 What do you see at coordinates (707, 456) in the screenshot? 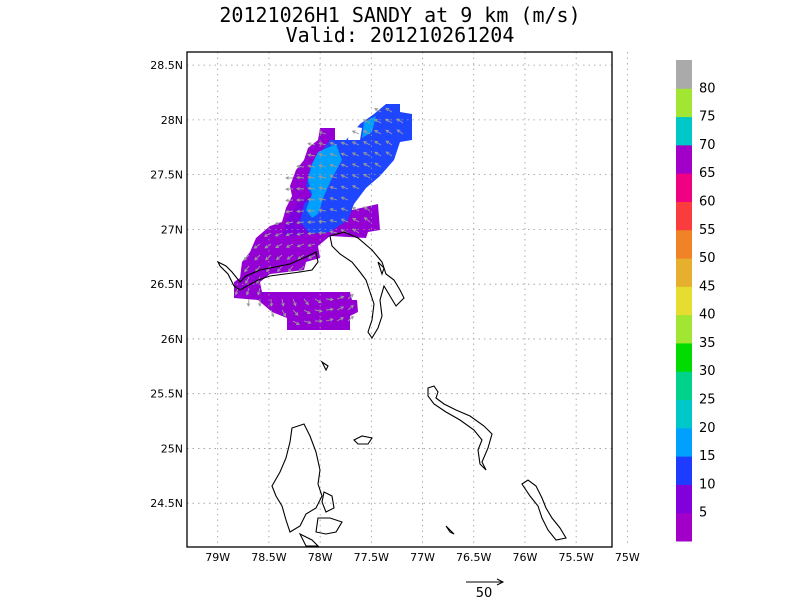
I see `colorbar-label: 15` at bounding box center [707, 456].